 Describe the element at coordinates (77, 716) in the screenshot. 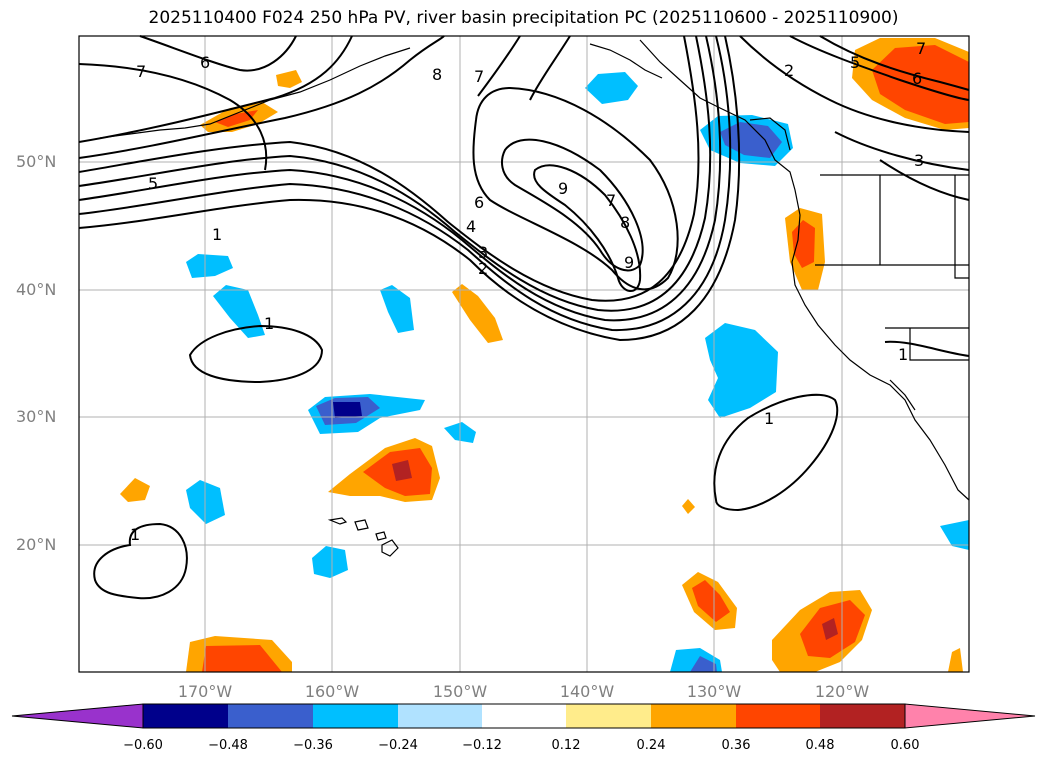

I see `colorbar-under-arrow` at that location.